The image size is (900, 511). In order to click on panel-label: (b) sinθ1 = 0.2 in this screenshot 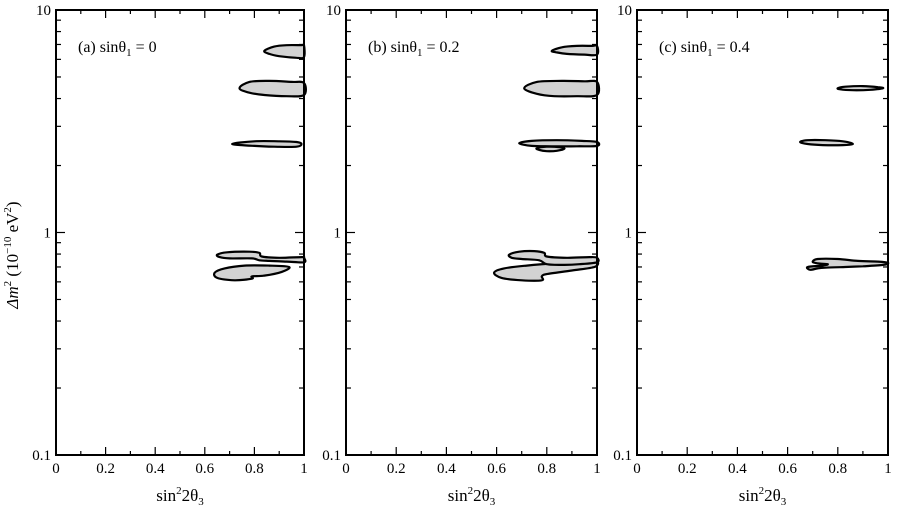, I will do `click(414, 49)`.